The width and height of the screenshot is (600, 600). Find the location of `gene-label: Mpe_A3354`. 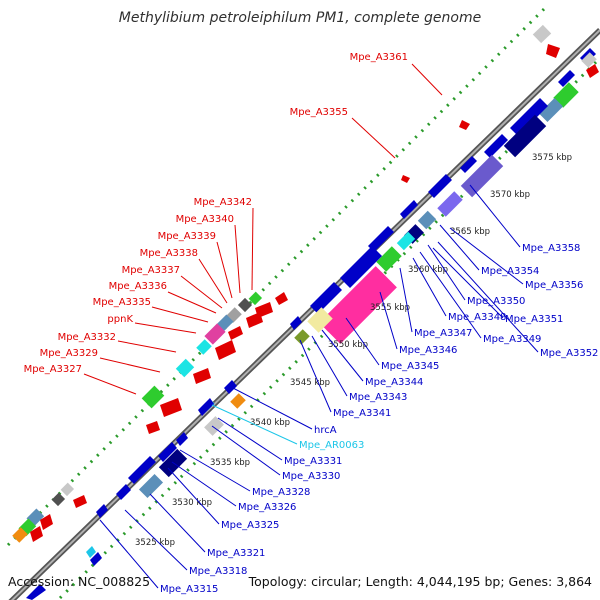

gene-label: Mpe_A3354 is located at coordinates (510, 271).